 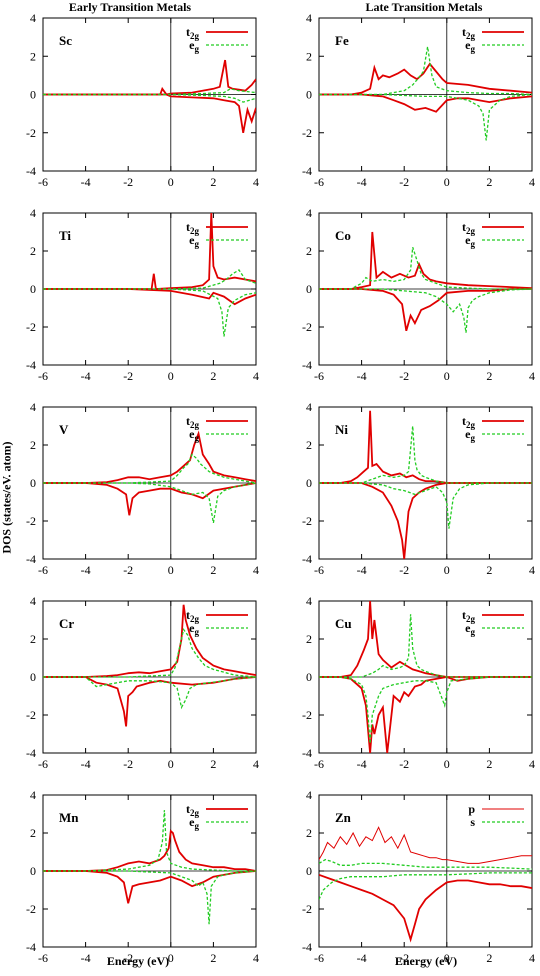 I want to click on x-axis-label-right: Energy (eV), so click(x=426, y=961).